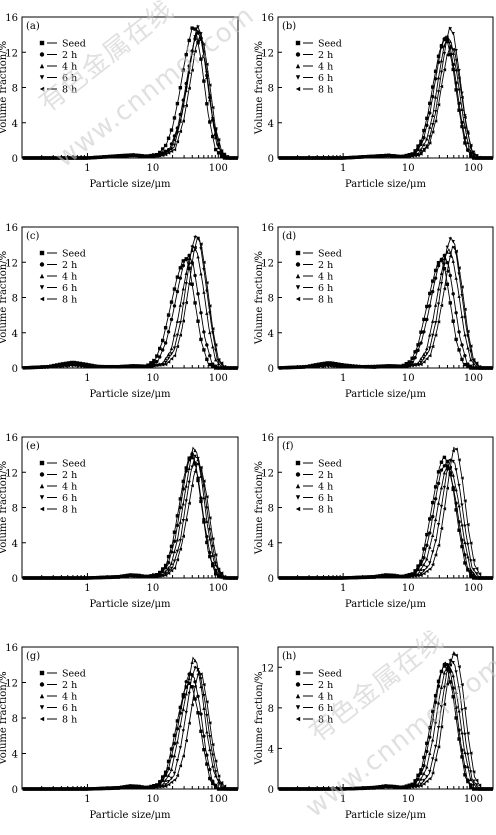 This screenshot has width=496, height=835. Describe the element at coordinates (325, 510) in the screenshot. I see `legend-label: 8 h` at that location.